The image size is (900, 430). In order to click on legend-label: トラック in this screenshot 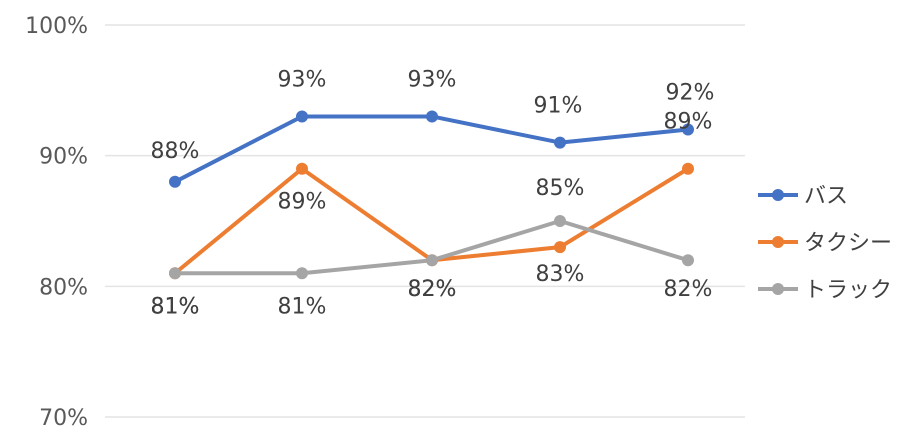, I will do `click(848, 290)`.